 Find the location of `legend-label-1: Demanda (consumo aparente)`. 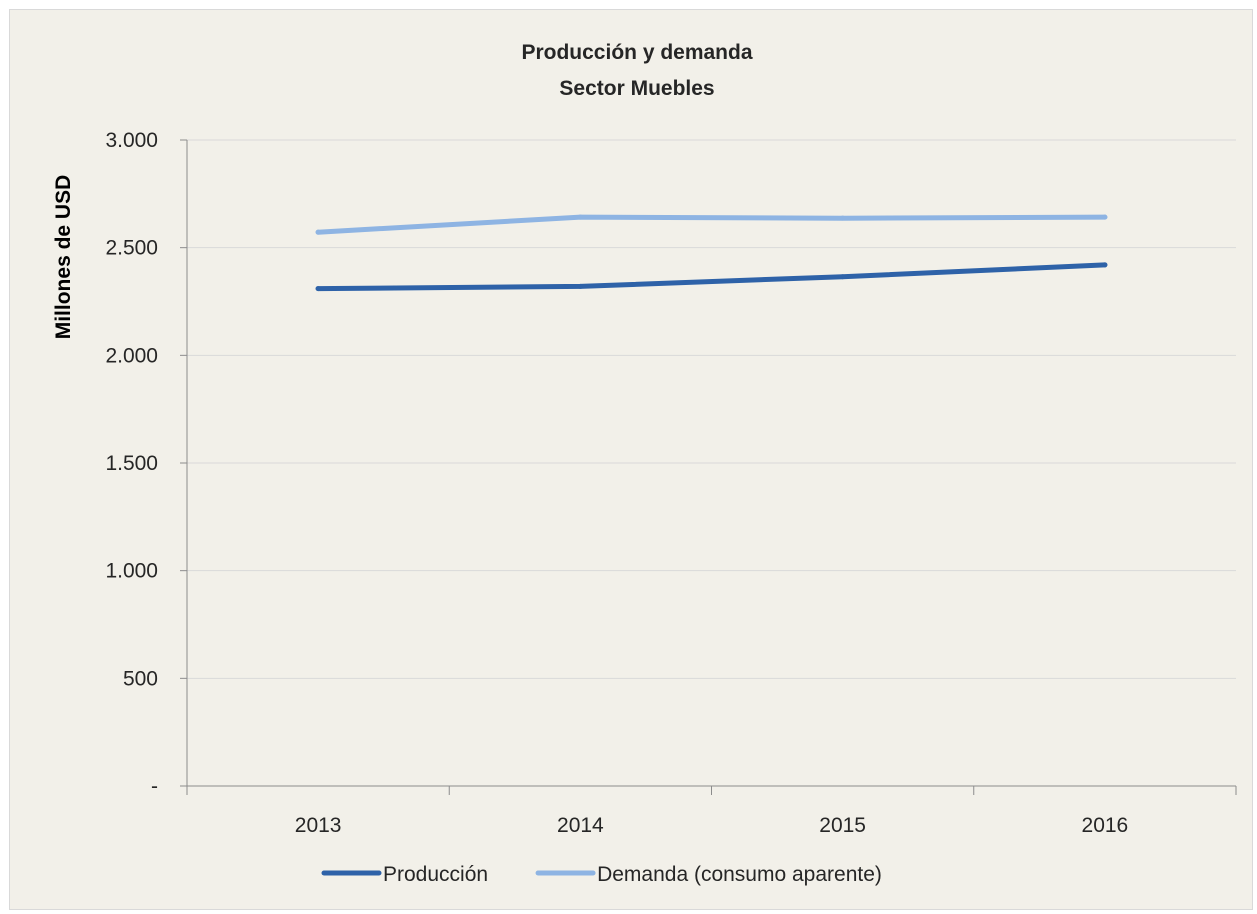

legend-label-1: Demanda (consumo aparente) is located at coordinates (739, 874).